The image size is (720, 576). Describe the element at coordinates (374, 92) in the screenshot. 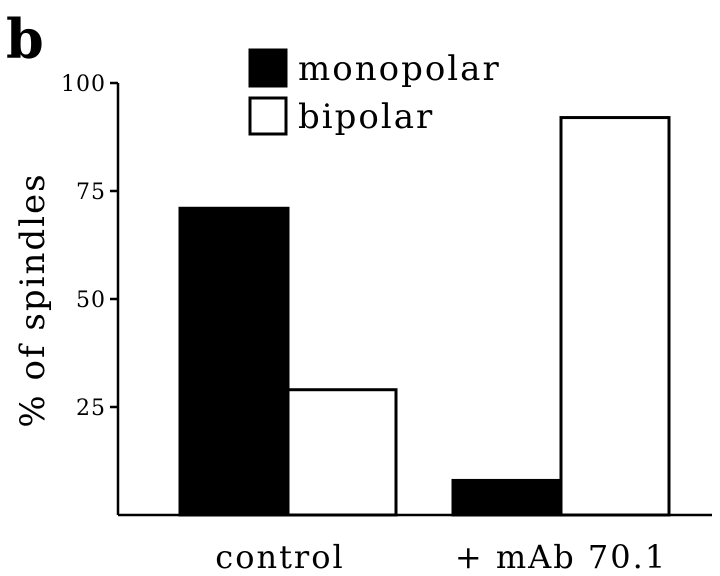

I see `legend: monopolar bipolar` at that location.